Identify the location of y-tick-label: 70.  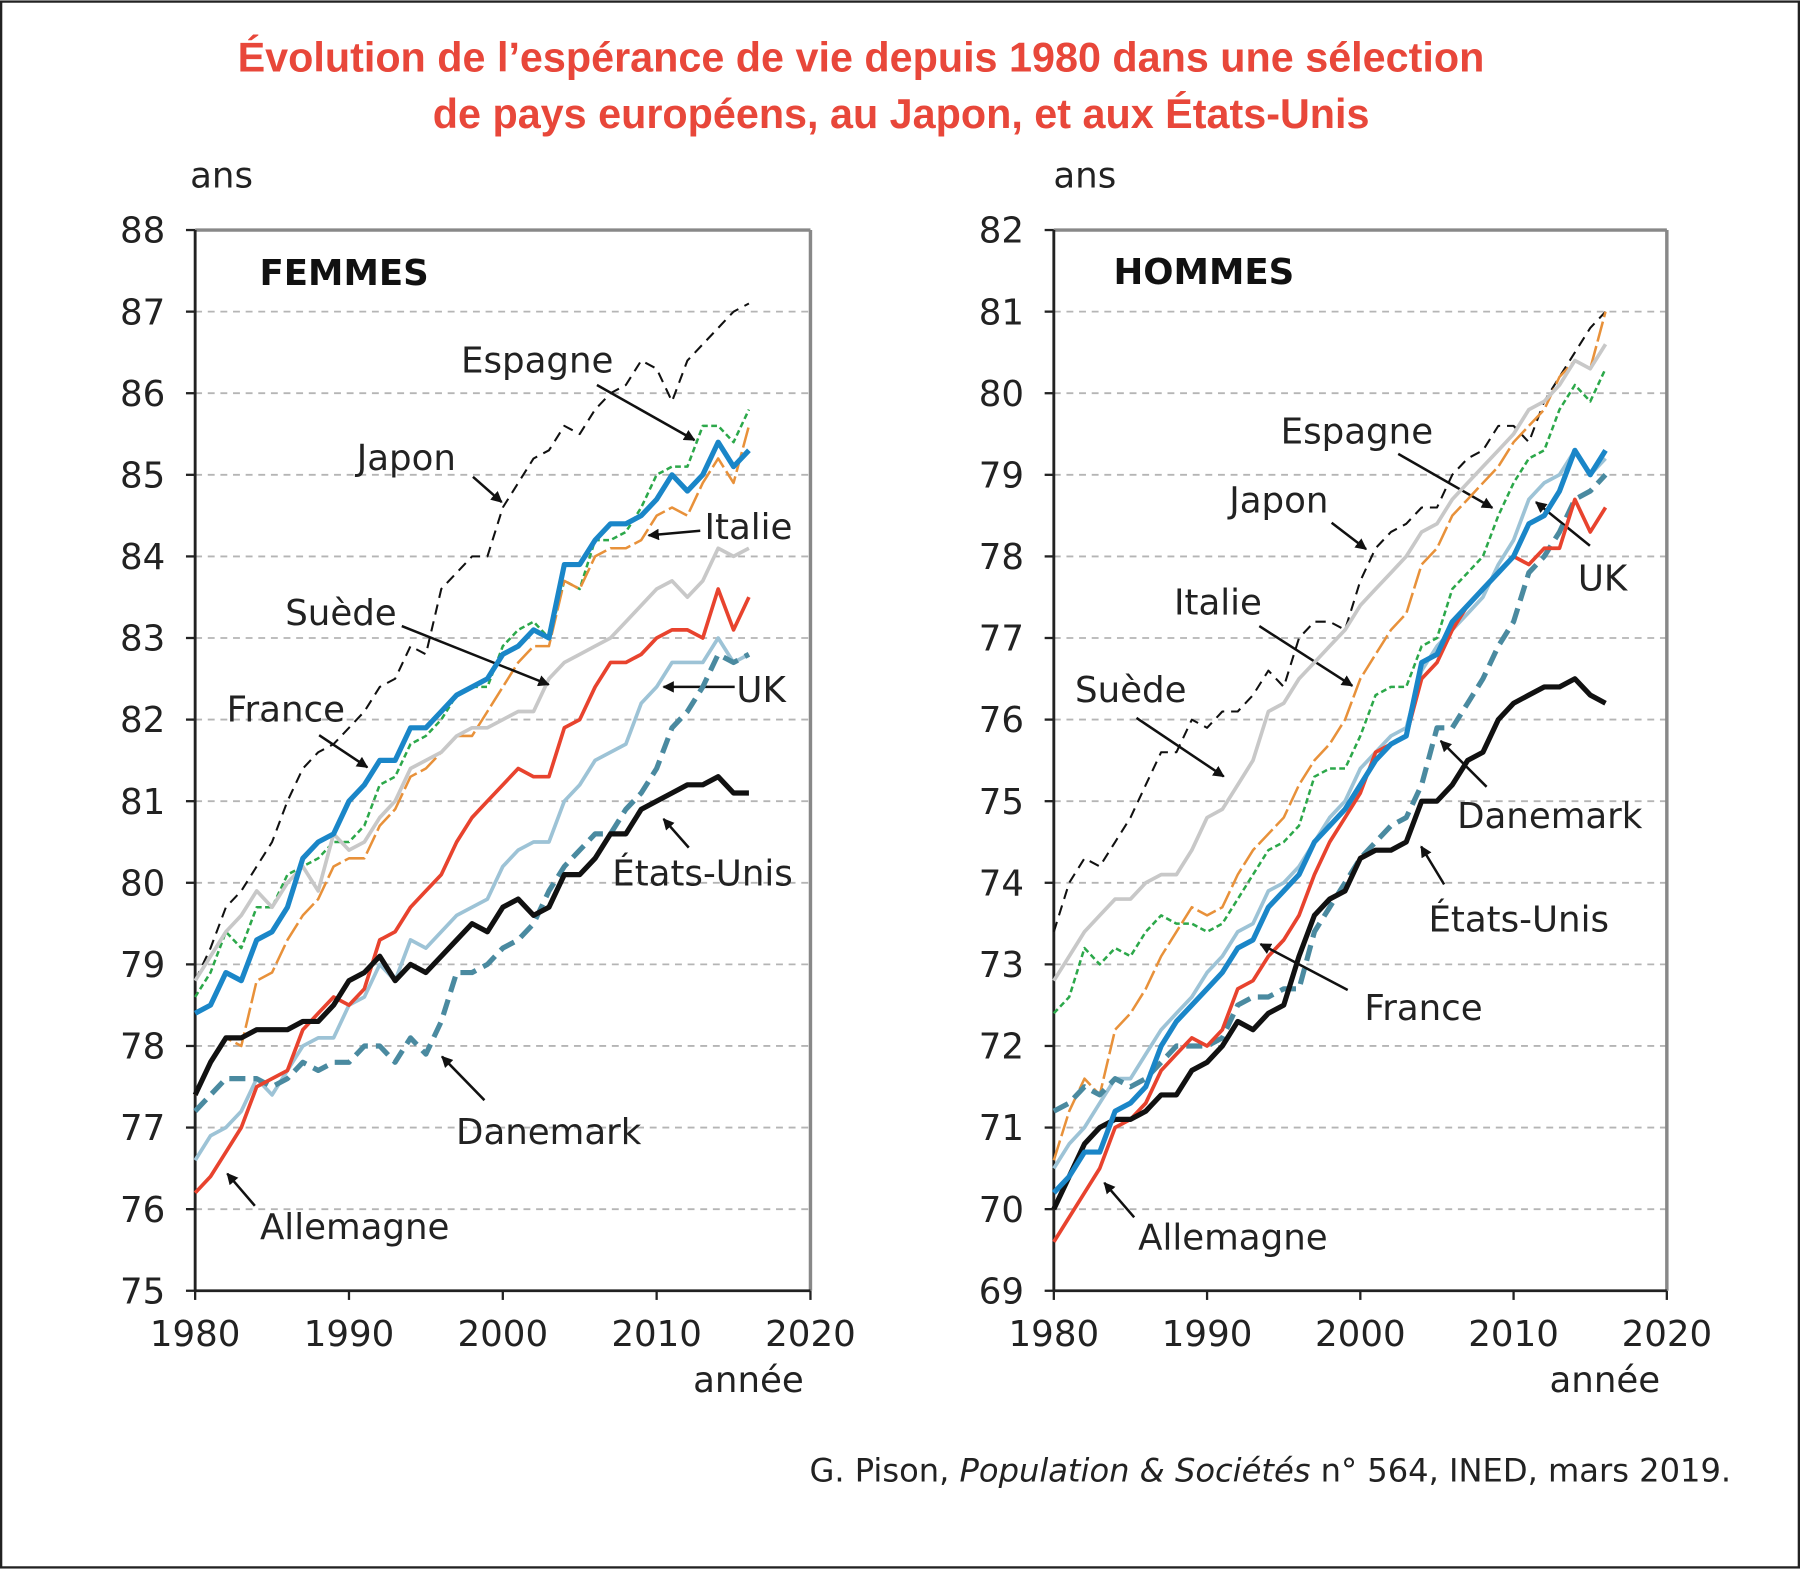
(1001, 1210).